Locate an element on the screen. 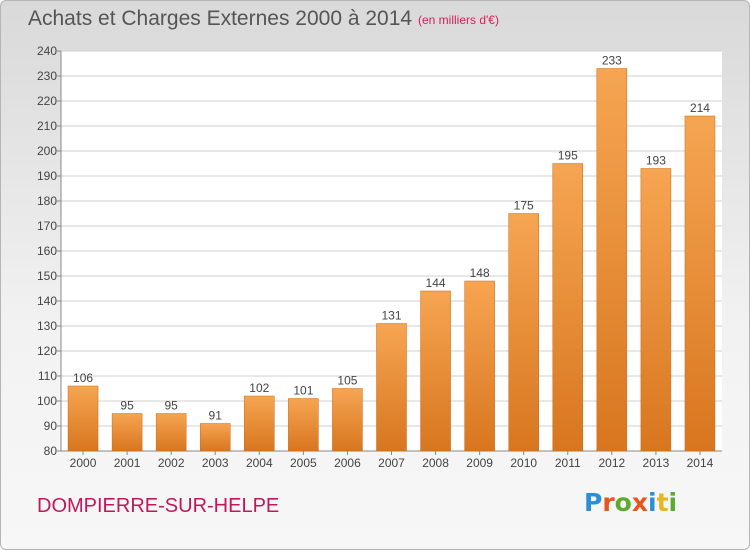  logo-letter: t is located at coordinates (662, 502).